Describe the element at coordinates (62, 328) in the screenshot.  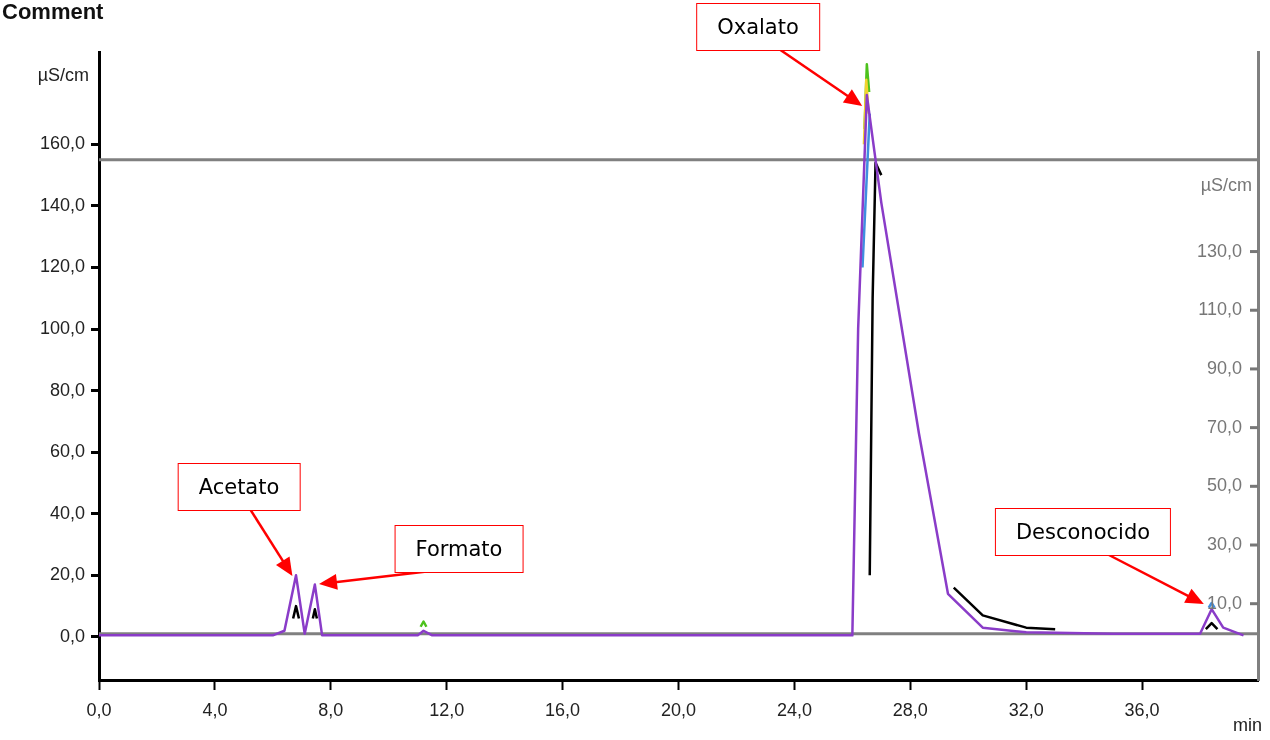
I see `y-tick-label: 100,0` at that location.